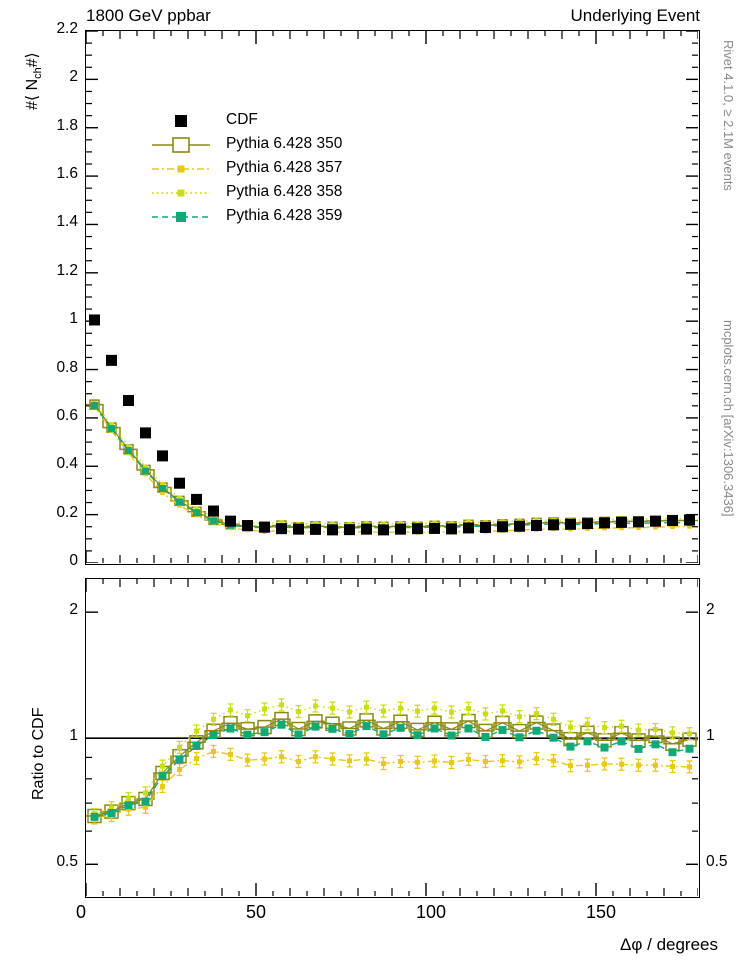  Describe the element at coordinates (181, 145) in the screenshot. I see `legend-marker-open-square-line` at that location.